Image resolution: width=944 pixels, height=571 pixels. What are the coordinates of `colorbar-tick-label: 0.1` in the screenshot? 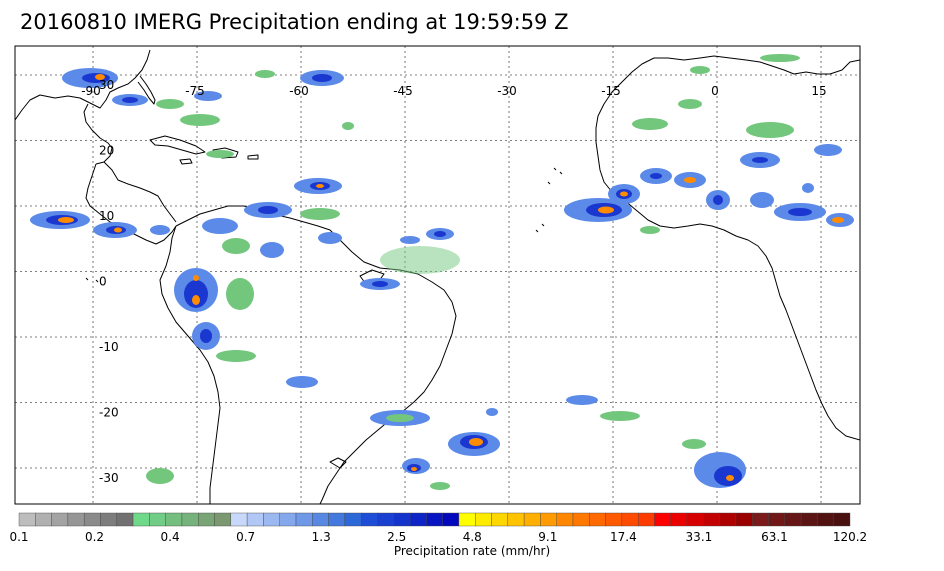 It's located at (19, 537).